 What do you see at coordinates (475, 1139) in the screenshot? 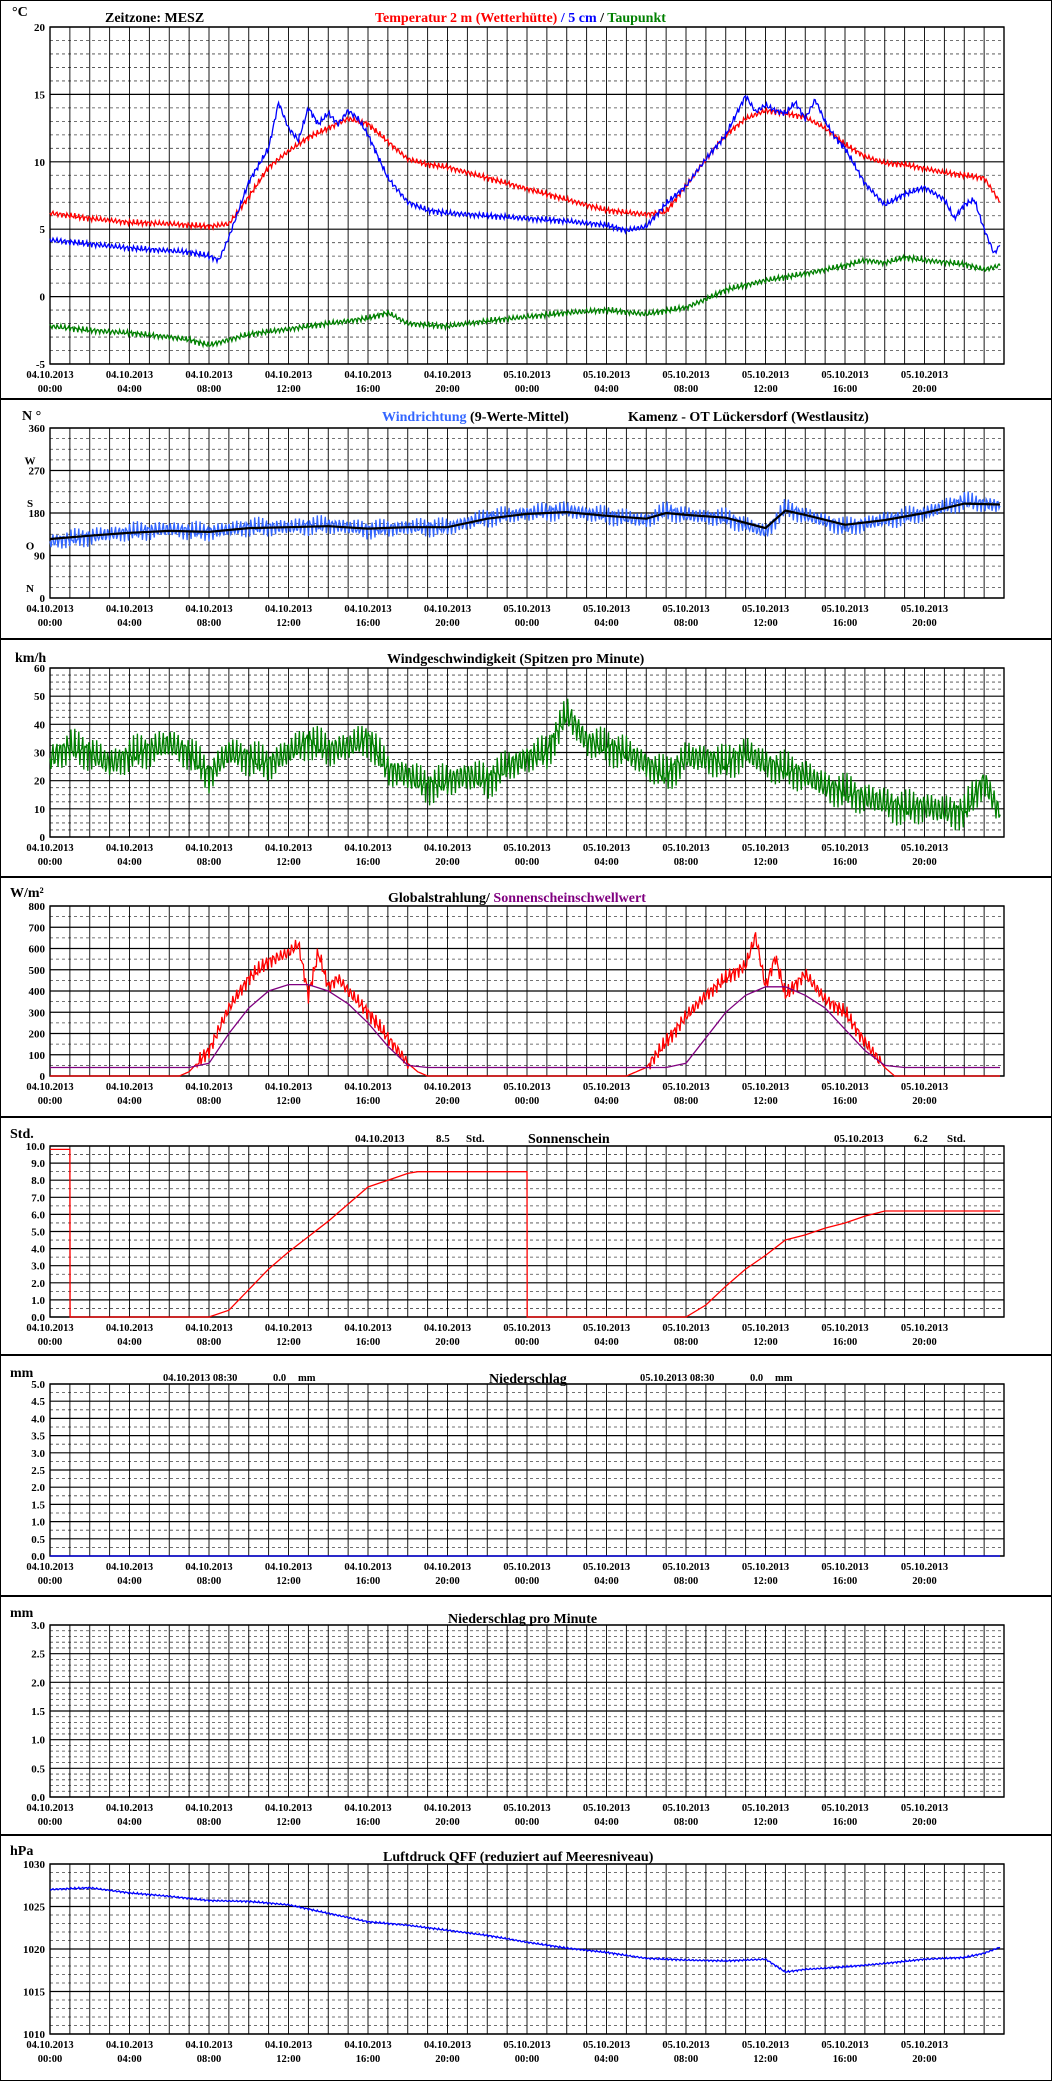
I see `sunshine-day1-unit: Std.` at bounding box center [475, 1139].